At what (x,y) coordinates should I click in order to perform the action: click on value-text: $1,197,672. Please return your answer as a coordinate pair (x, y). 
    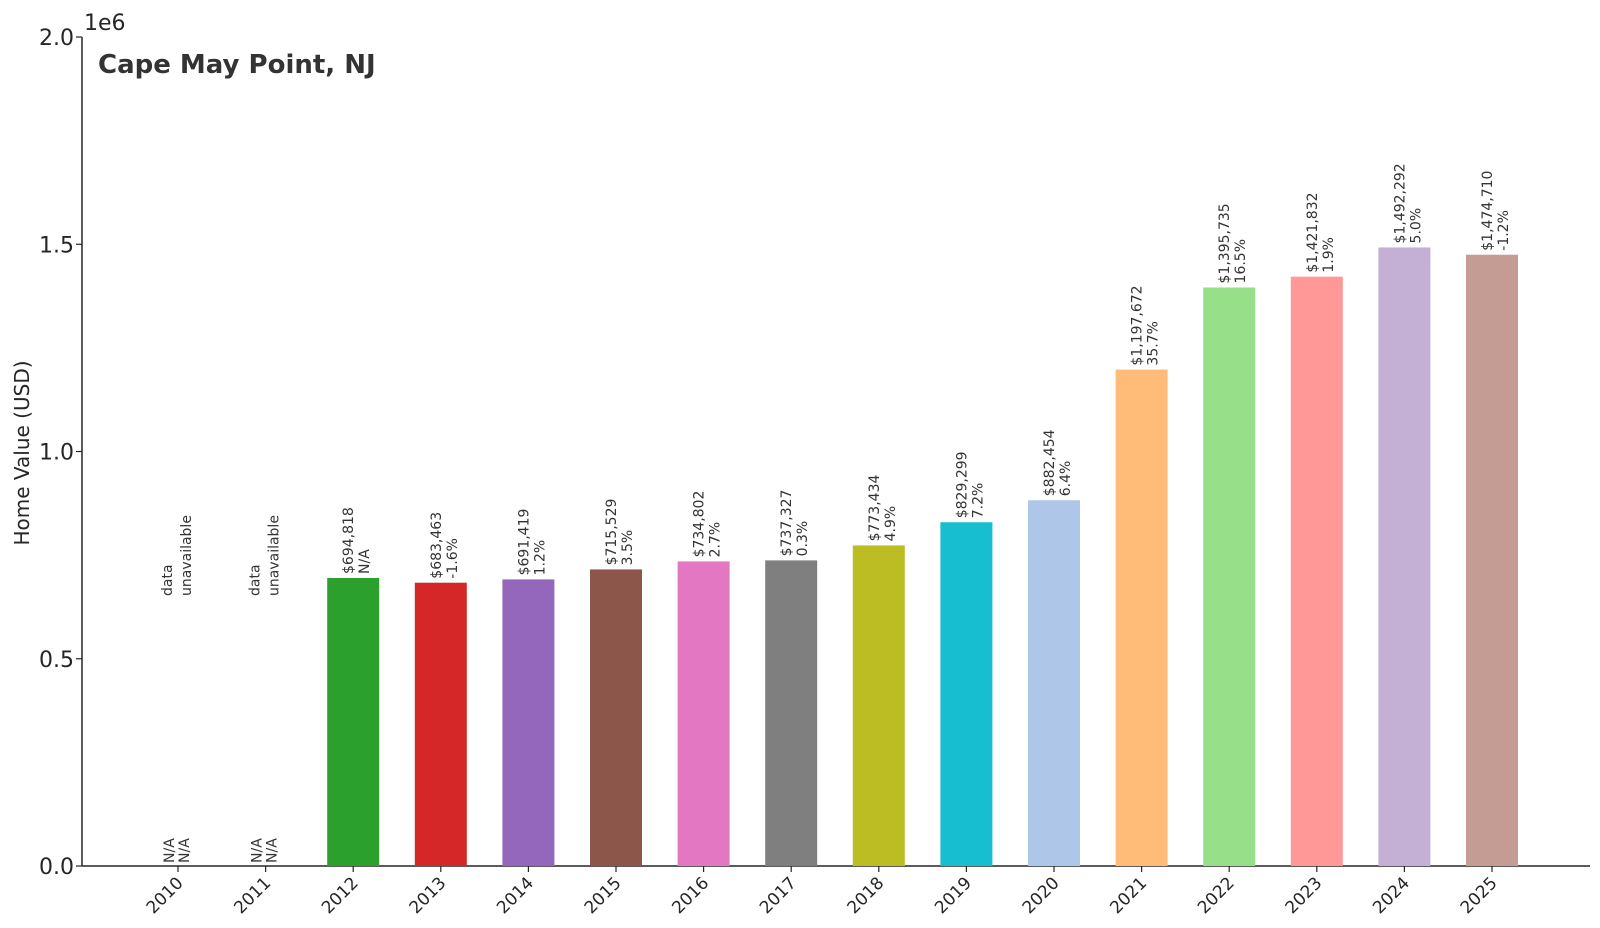
    Looking at the image, I should click on (1138, 325).